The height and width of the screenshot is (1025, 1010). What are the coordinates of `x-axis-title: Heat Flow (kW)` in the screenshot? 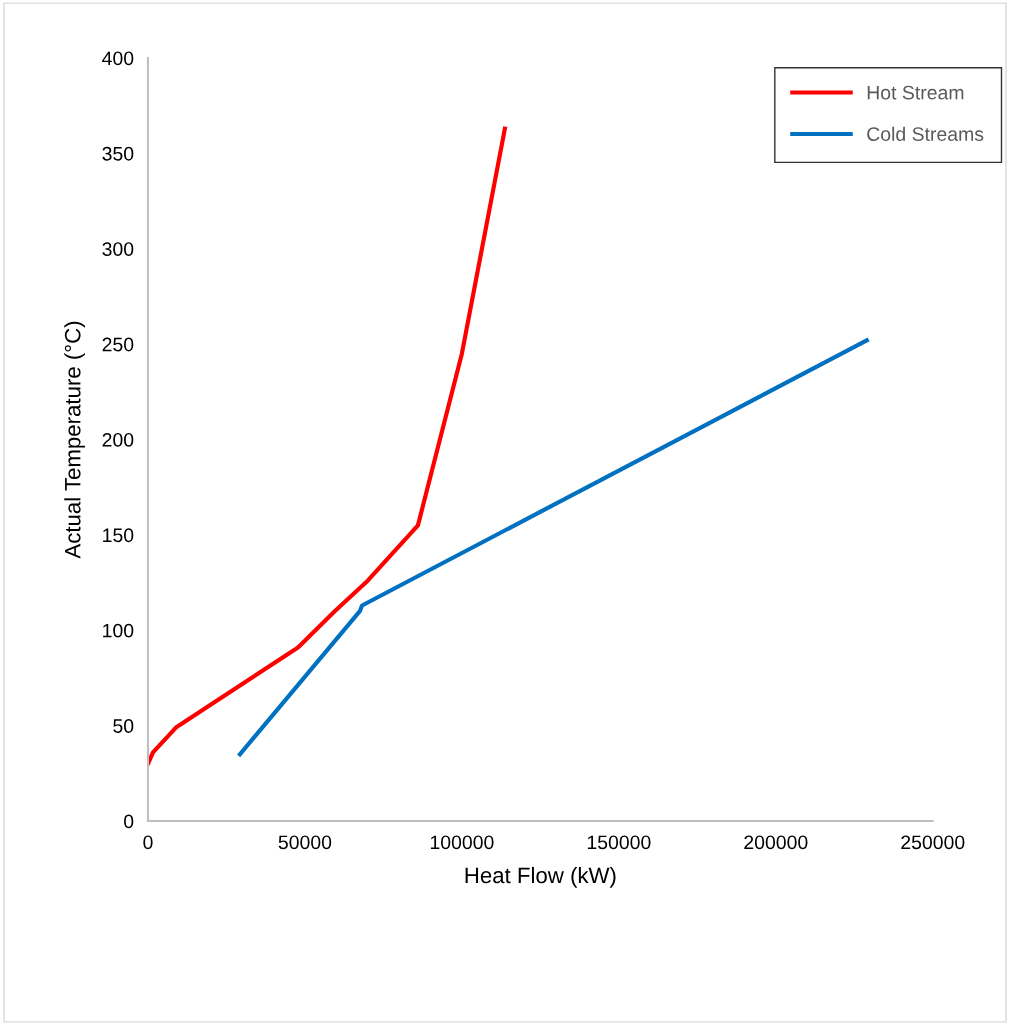 It's located at (540, 877).